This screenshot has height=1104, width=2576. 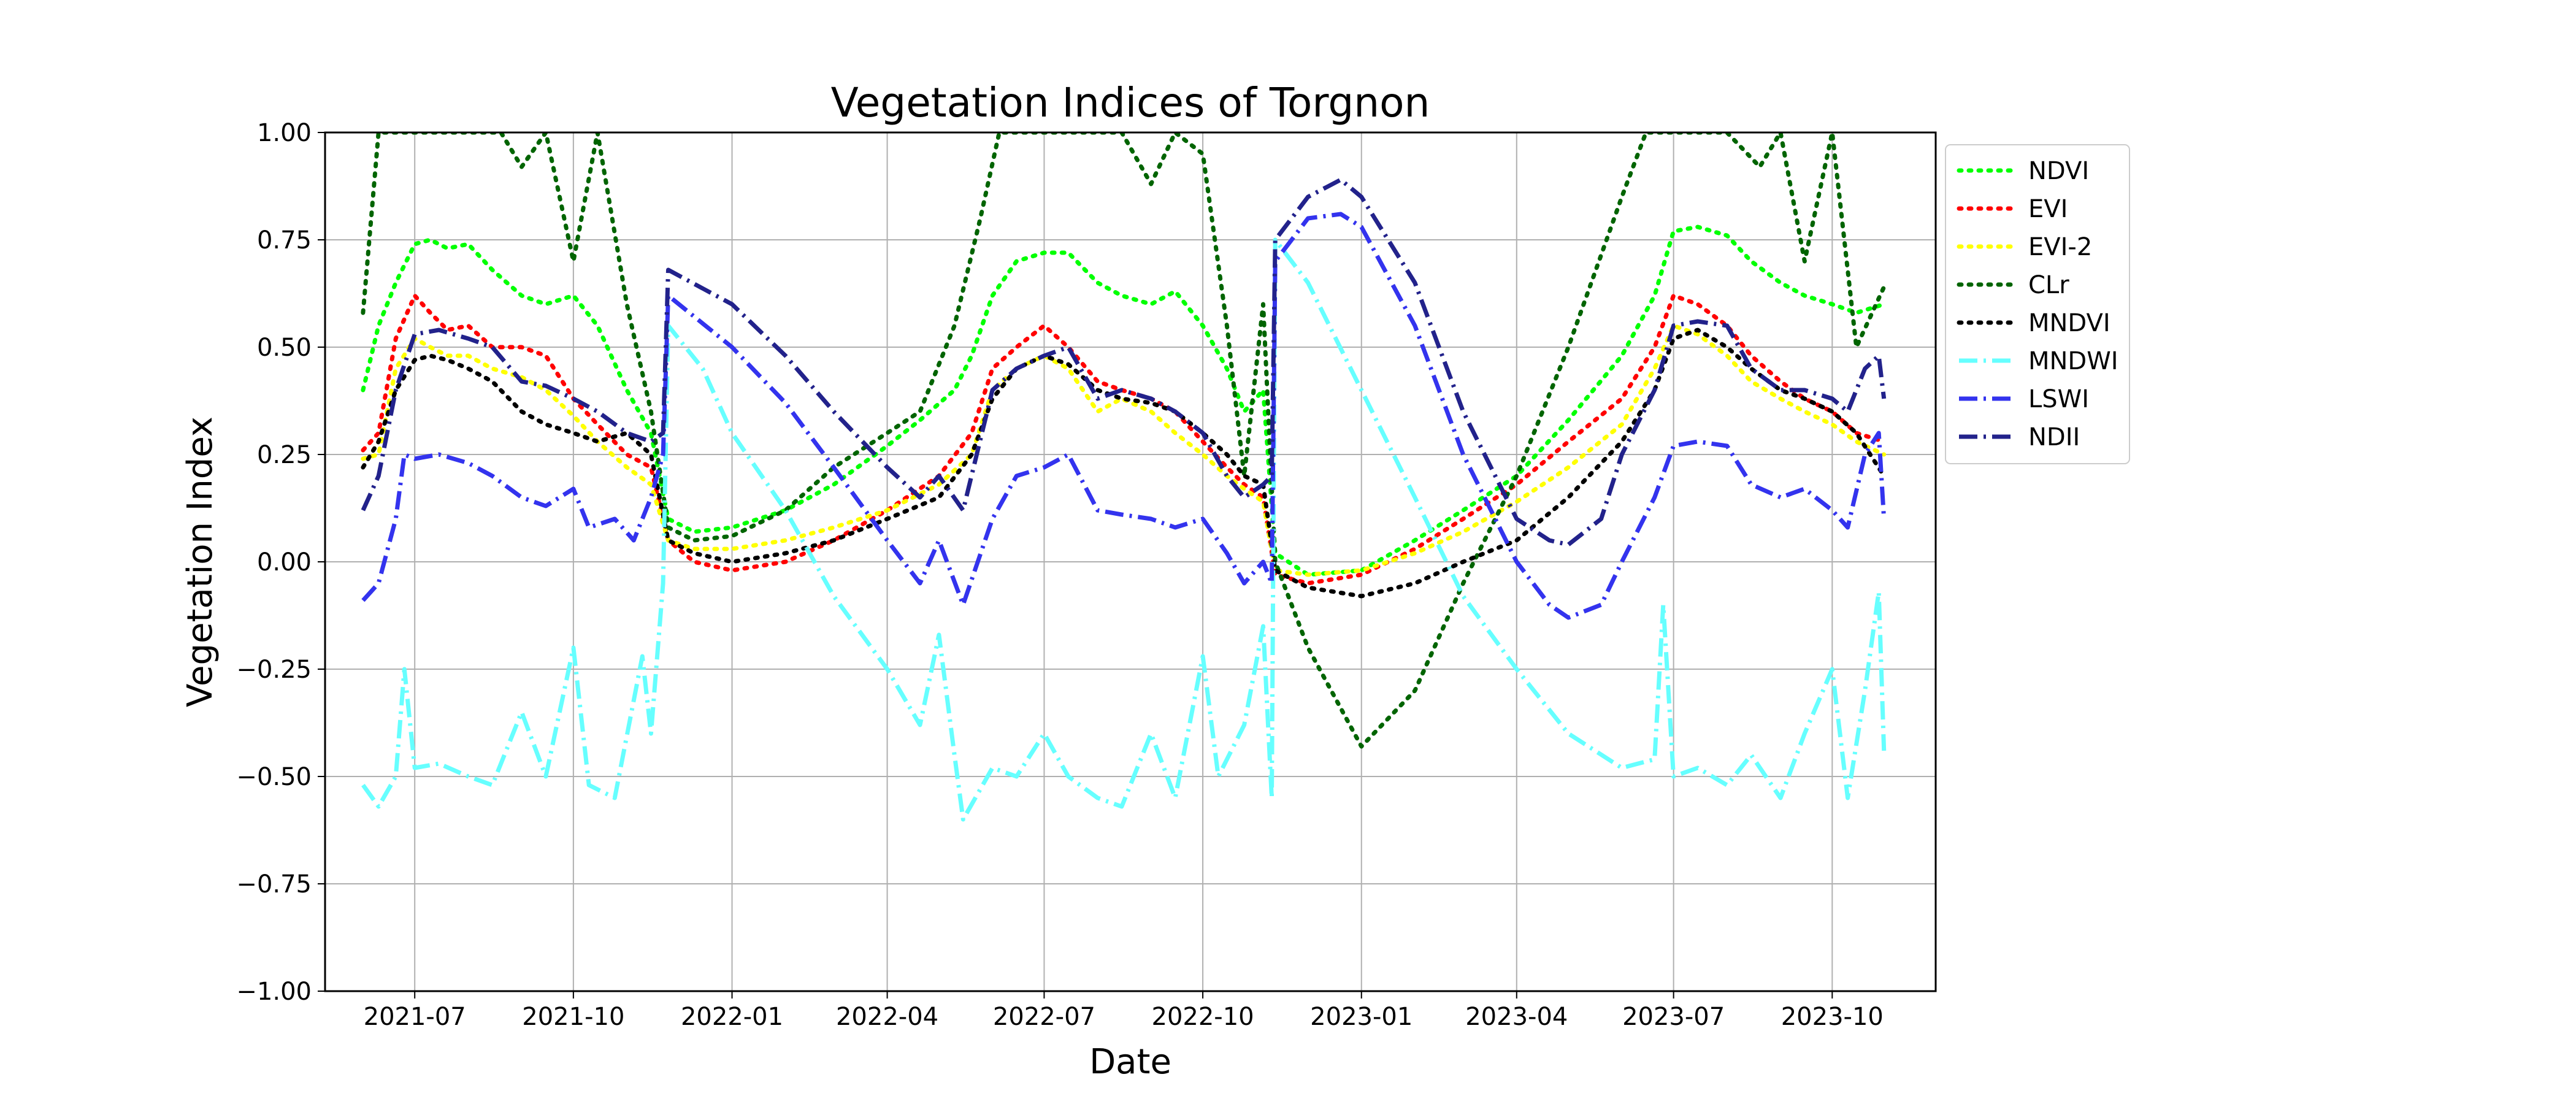 What do you see at coordinates (284, 133) in the screenshot?
I see `y-tick-label: 1.00` at bounding box center [284, 133].